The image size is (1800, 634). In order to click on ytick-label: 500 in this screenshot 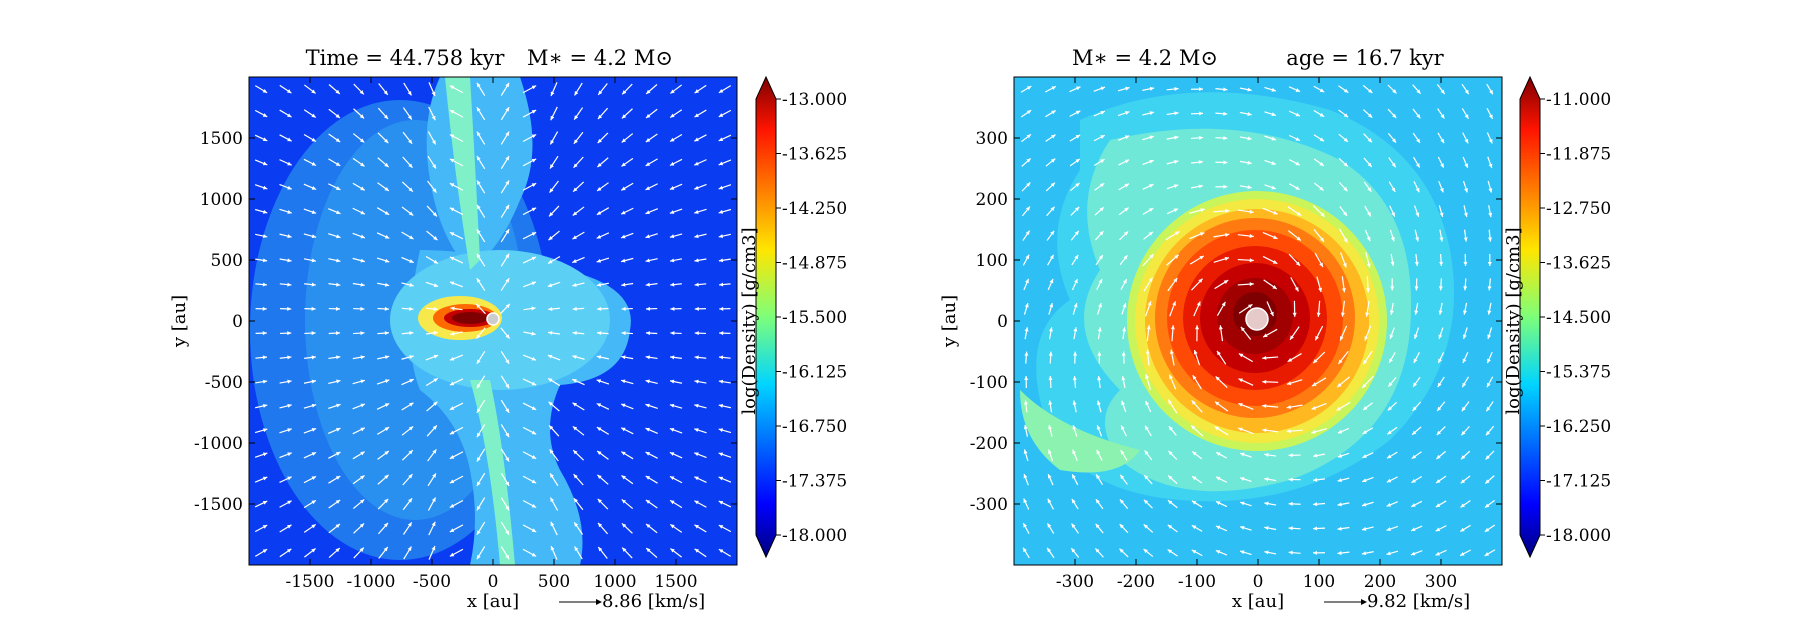, I will do `click(227, 261)`.